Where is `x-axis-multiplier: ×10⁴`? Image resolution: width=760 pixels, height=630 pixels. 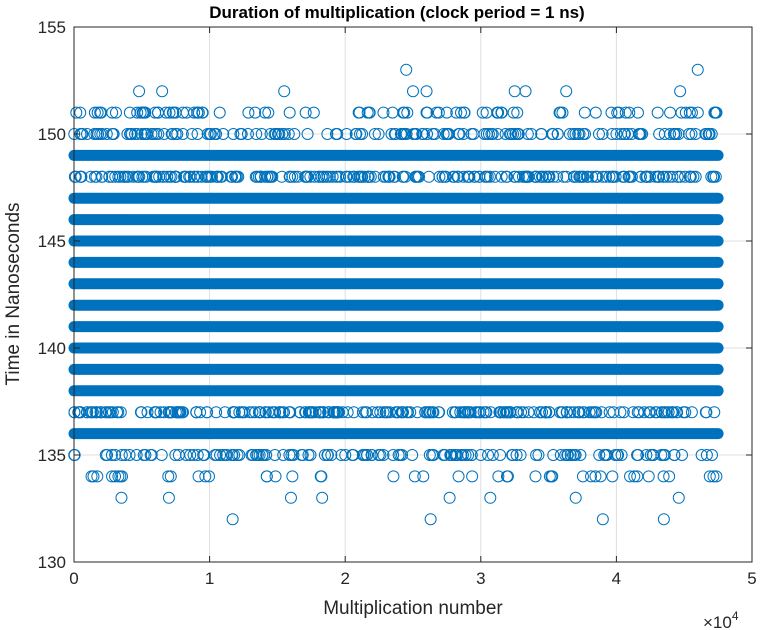
x-axis-multiplier: ×10⁴ is located at coordinates (721, 619).